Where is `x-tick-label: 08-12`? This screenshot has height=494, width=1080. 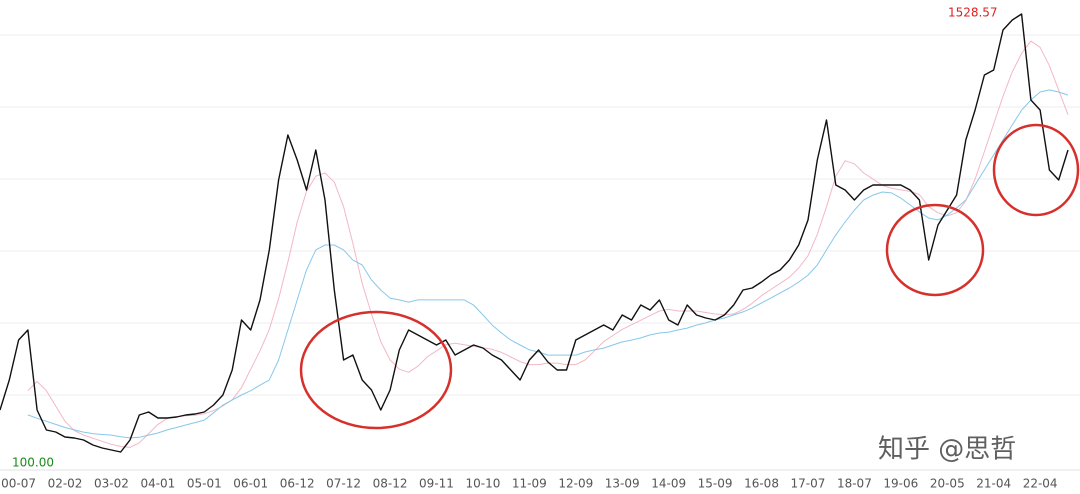
x-tick-label: 08-12 is located at coordinates (390, 484).